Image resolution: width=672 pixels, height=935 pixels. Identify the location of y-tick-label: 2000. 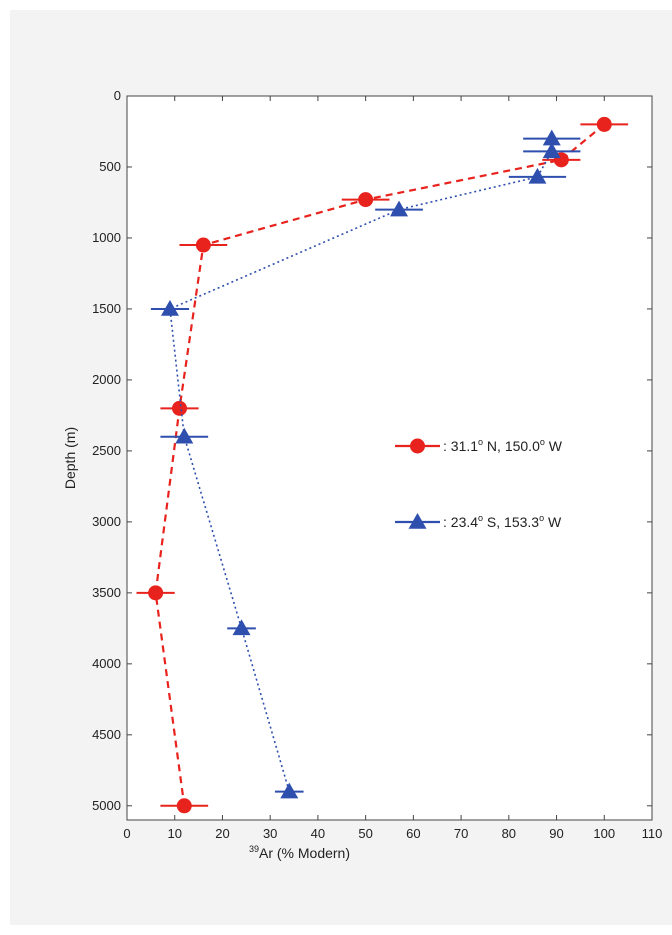
(106, 379).